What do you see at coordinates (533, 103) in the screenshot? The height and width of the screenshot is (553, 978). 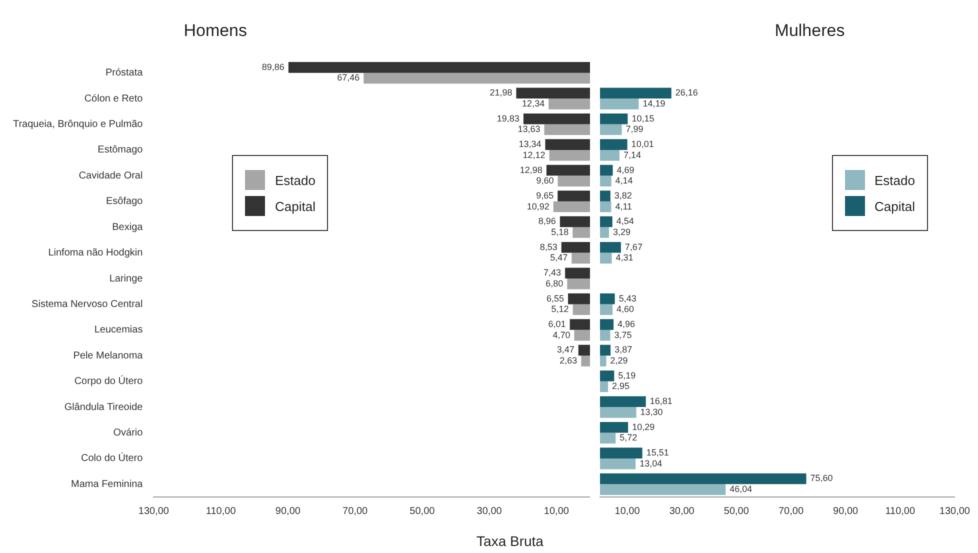 I see `data-label: 12,34` at bounding box center [533, 103].